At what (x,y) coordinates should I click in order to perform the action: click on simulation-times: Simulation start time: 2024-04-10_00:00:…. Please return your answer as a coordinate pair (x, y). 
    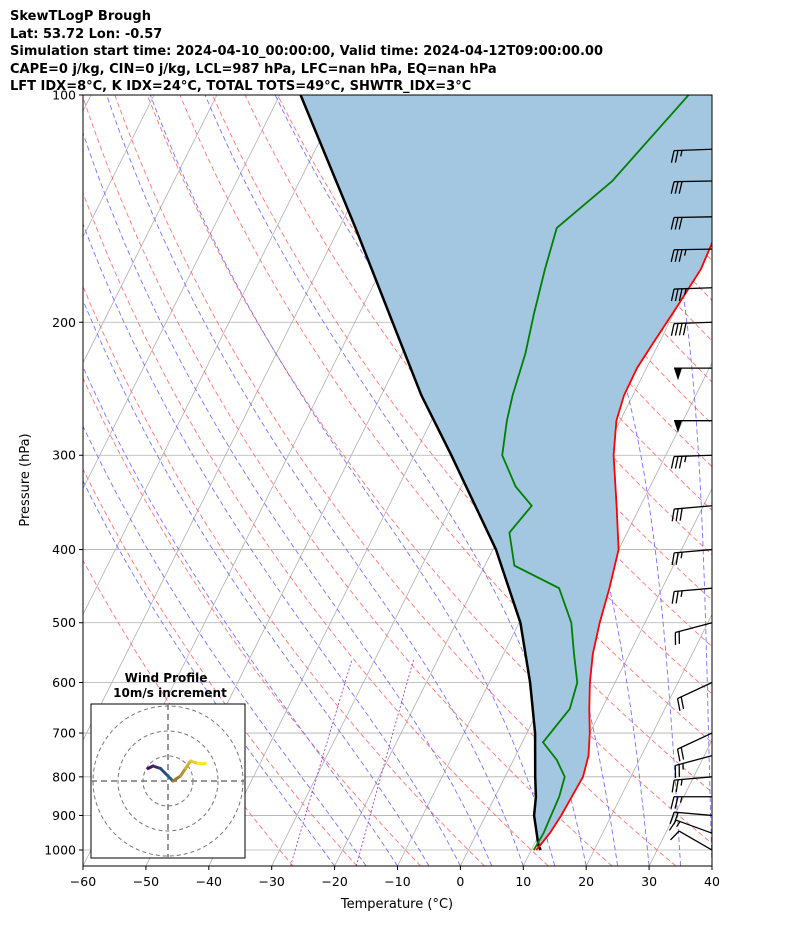
    Looking at the image, I should click on (306, 51).